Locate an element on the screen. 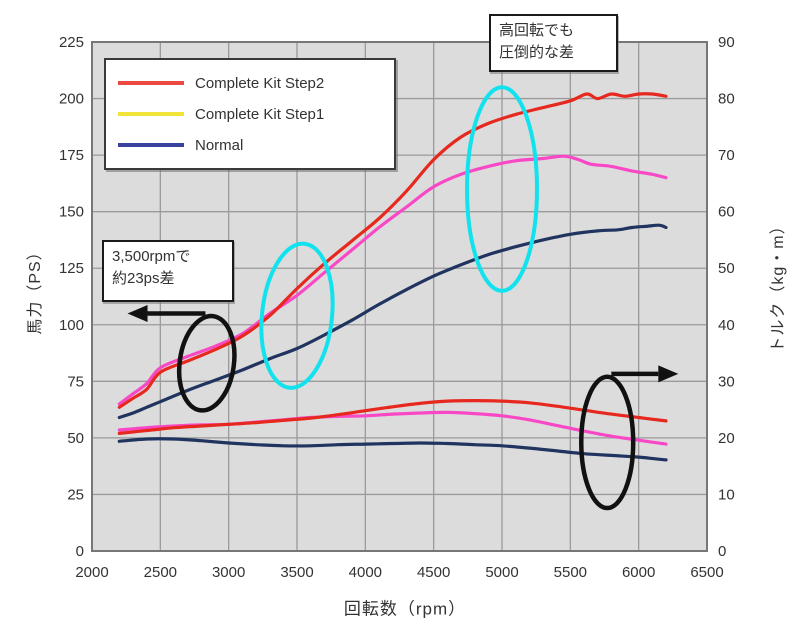 The height and width of the screenshot is (640, 800). callout-high-rpm: 高回転でも 圧倒的な差 is located at coordinates (553, 43).